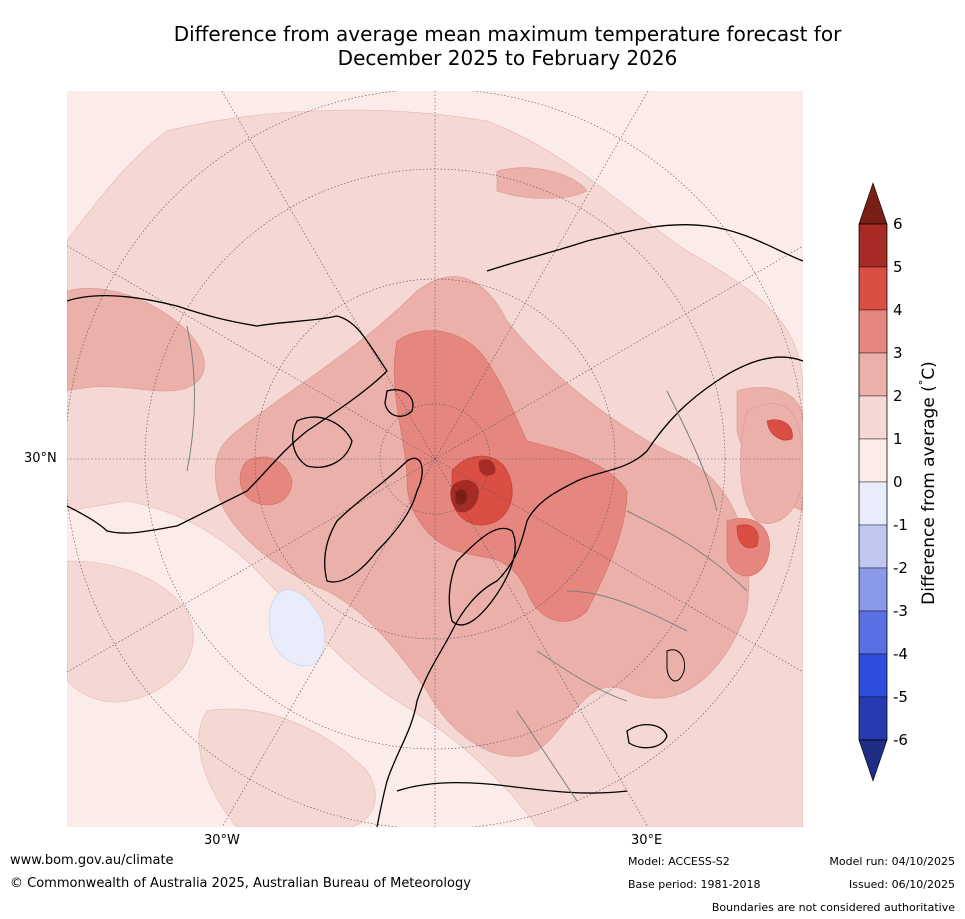  Describe the element at coordinates (900, 611) in the screenshot. I see `colorbar-tick-label: -3` at that location.